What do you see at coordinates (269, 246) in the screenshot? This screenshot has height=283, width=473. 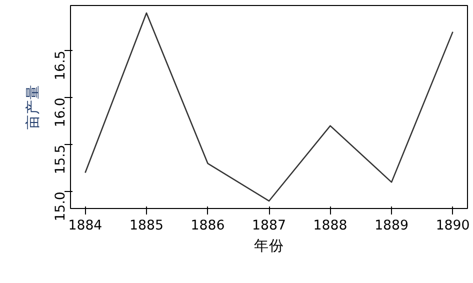 I see `x-axis-title: 年份` at bounding box center [269, 246].